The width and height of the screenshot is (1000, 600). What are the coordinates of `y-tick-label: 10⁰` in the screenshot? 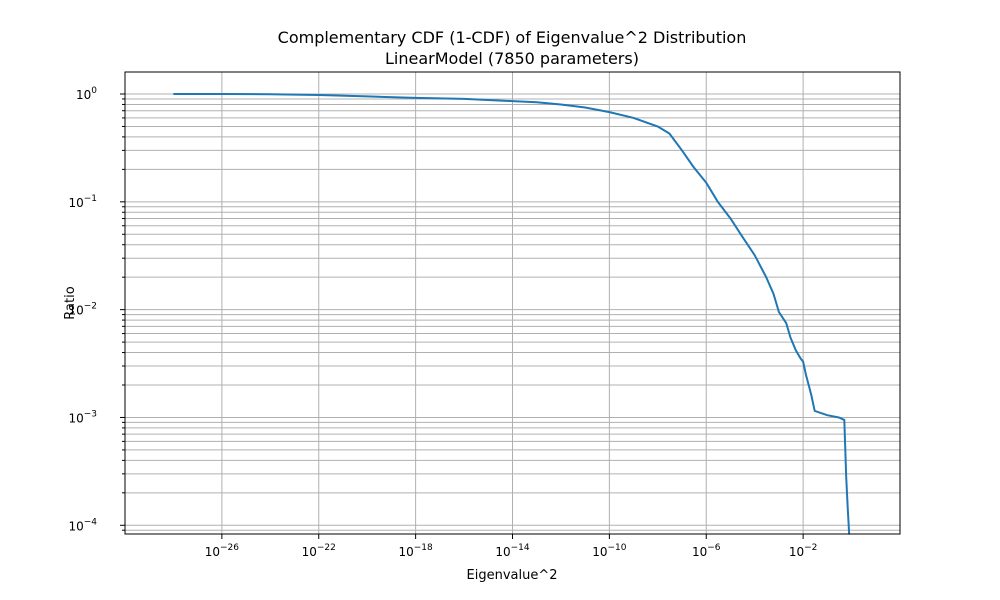 It's located at (86, 94).